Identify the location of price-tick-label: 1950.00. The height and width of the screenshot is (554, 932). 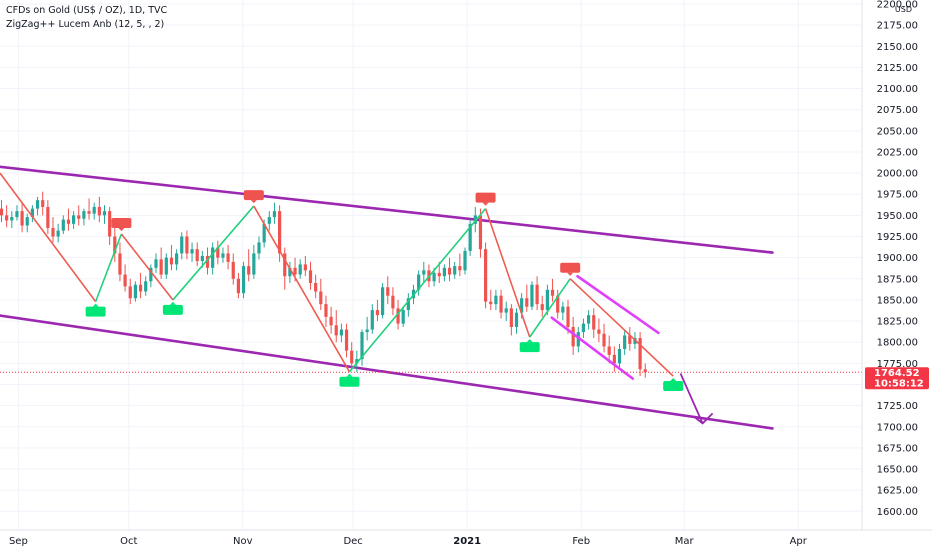
(897, 216).